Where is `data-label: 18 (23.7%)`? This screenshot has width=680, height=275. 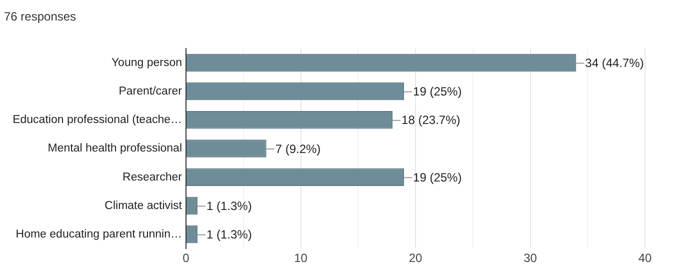
data-label: 18 (23.7%) is located at coordinates (431, 120).